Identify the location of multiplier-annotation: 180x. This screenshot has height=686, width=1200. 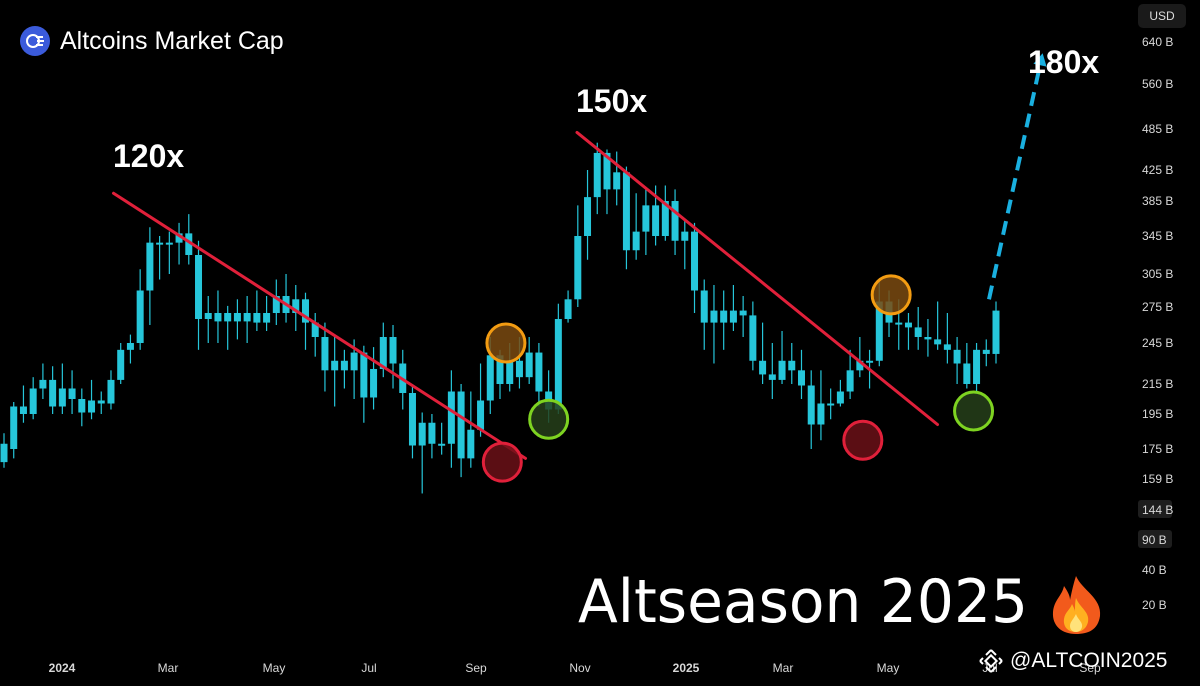
(1063, 62).